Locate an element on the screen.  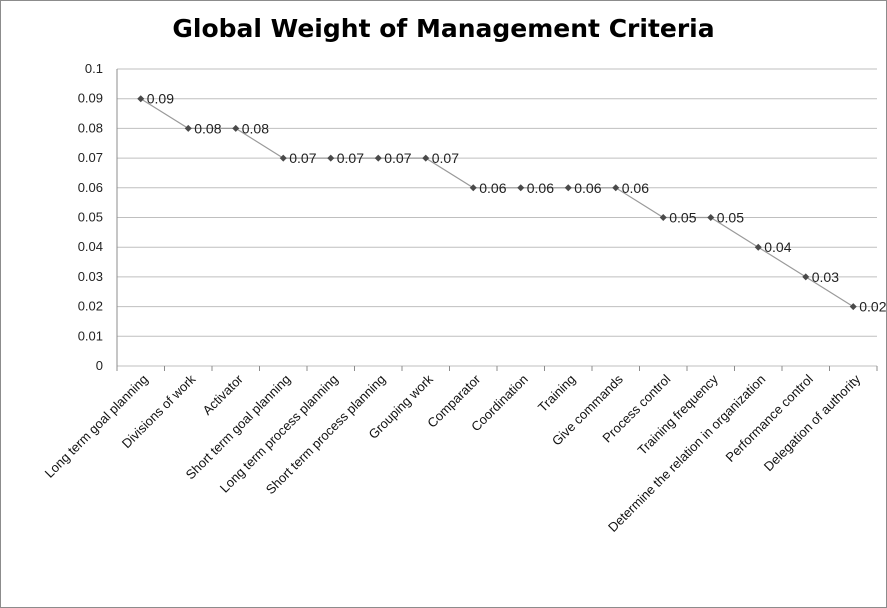
y-tick-label: 0 is located at coordinates (99, 365).